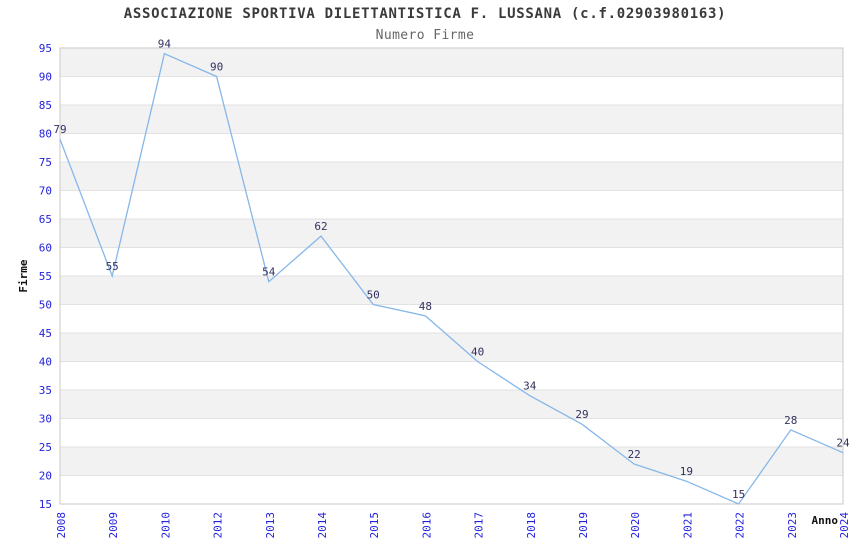 The width and height of the screenshot is (850, 550). What do you see at coordinates (45, 48) in the screenshot?
I see `y-tick-label: 95` at bounding box center [45, 48].